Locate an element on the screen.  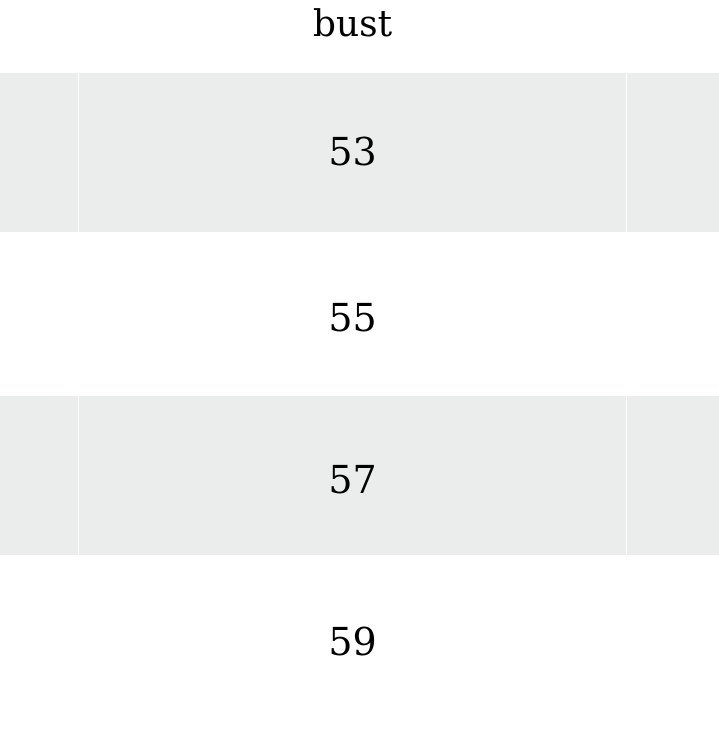
bust-cell: 59 is located at coordinates (352, 642).